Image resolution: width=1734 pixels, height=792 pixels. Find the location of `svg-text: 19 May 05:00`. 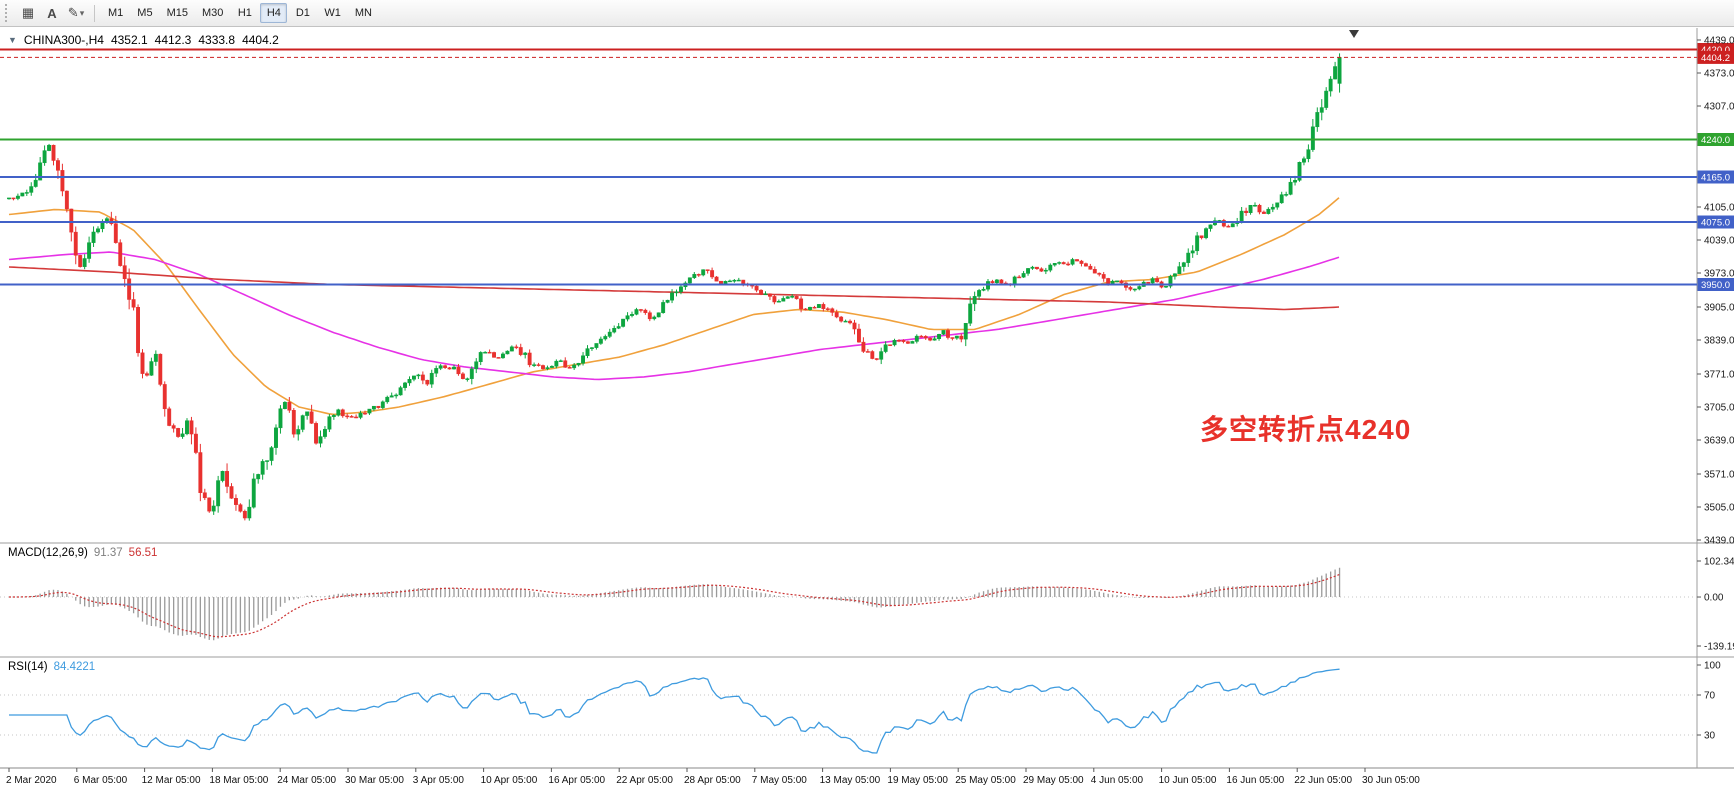

svg-text: 19 May 05:00 is located at coordinates (917, 780).